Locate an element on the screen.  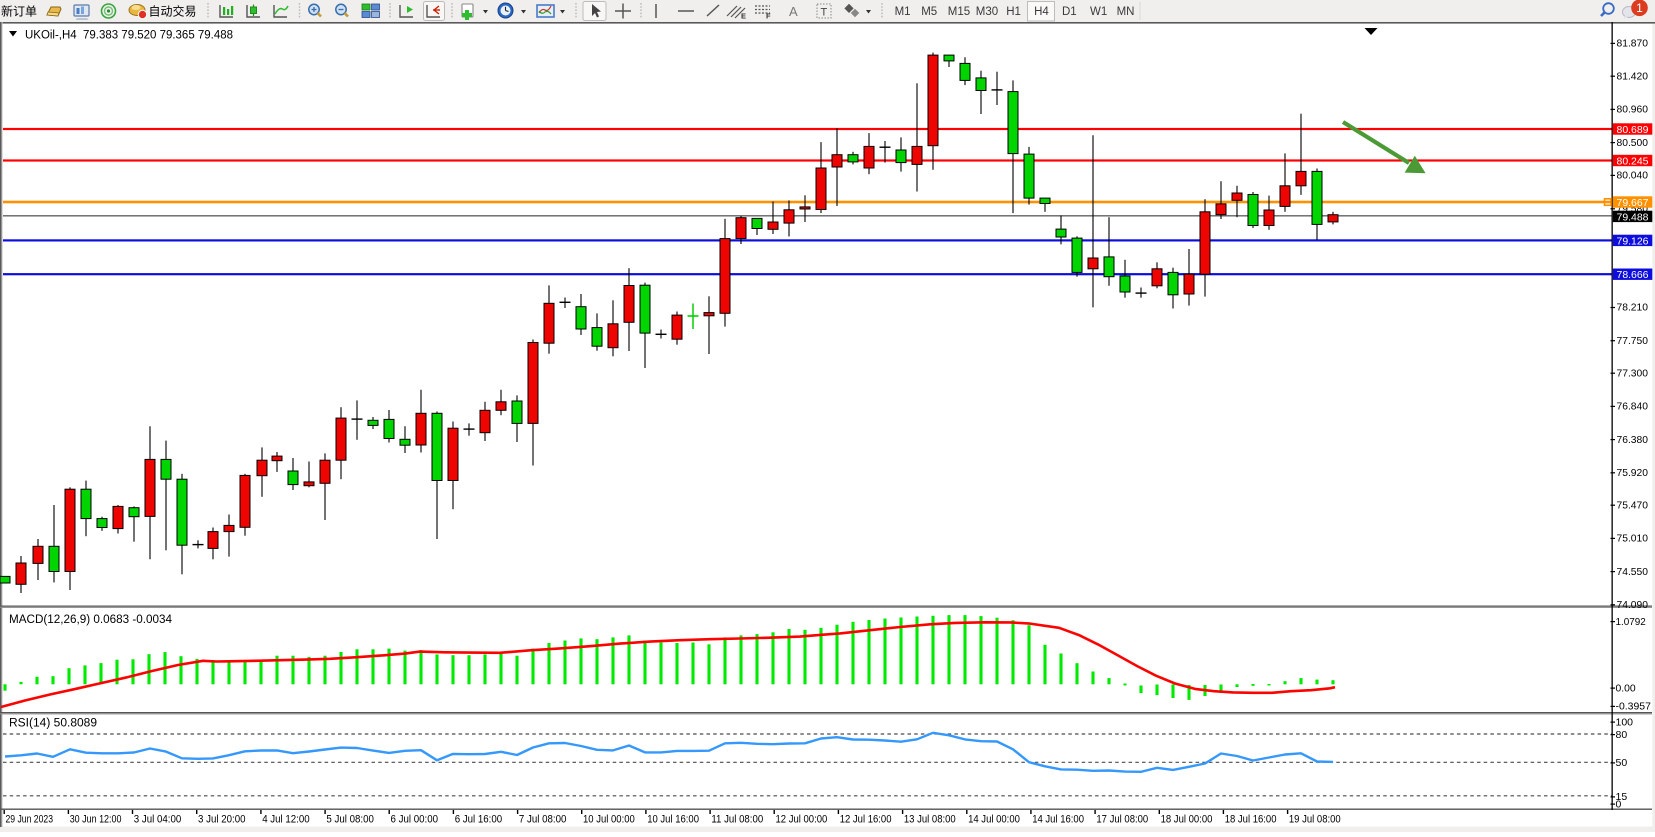
svg-text: 18 Jul 00:00 is located at coordinates (1187, 820).